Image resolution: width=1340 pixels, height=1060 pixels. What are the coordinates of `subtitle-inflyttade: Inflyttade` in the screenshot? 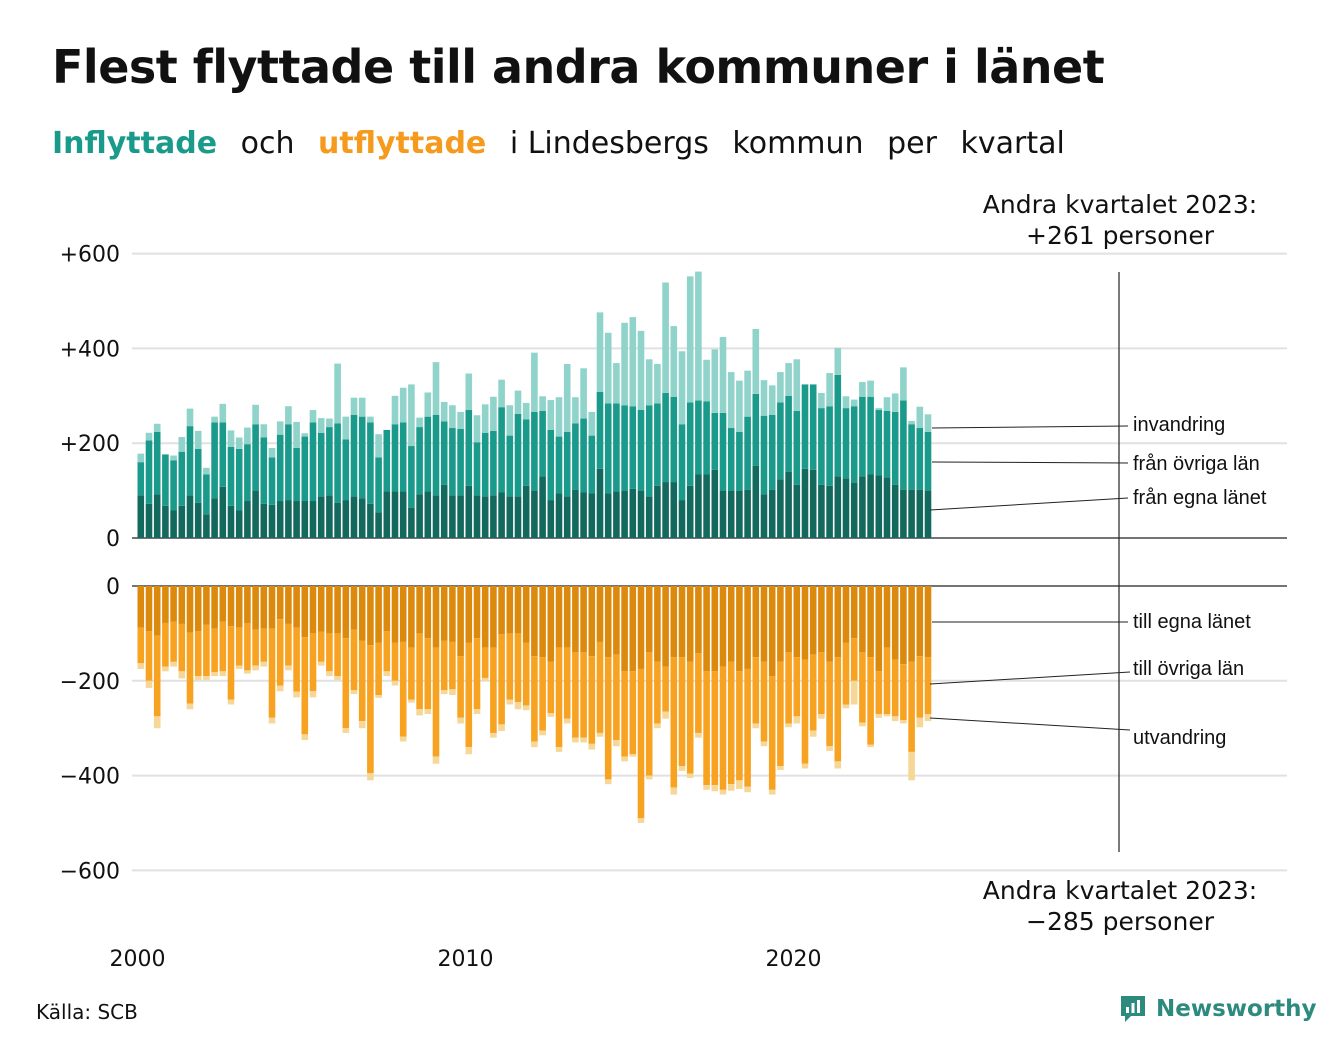 It's located at (135, 143).